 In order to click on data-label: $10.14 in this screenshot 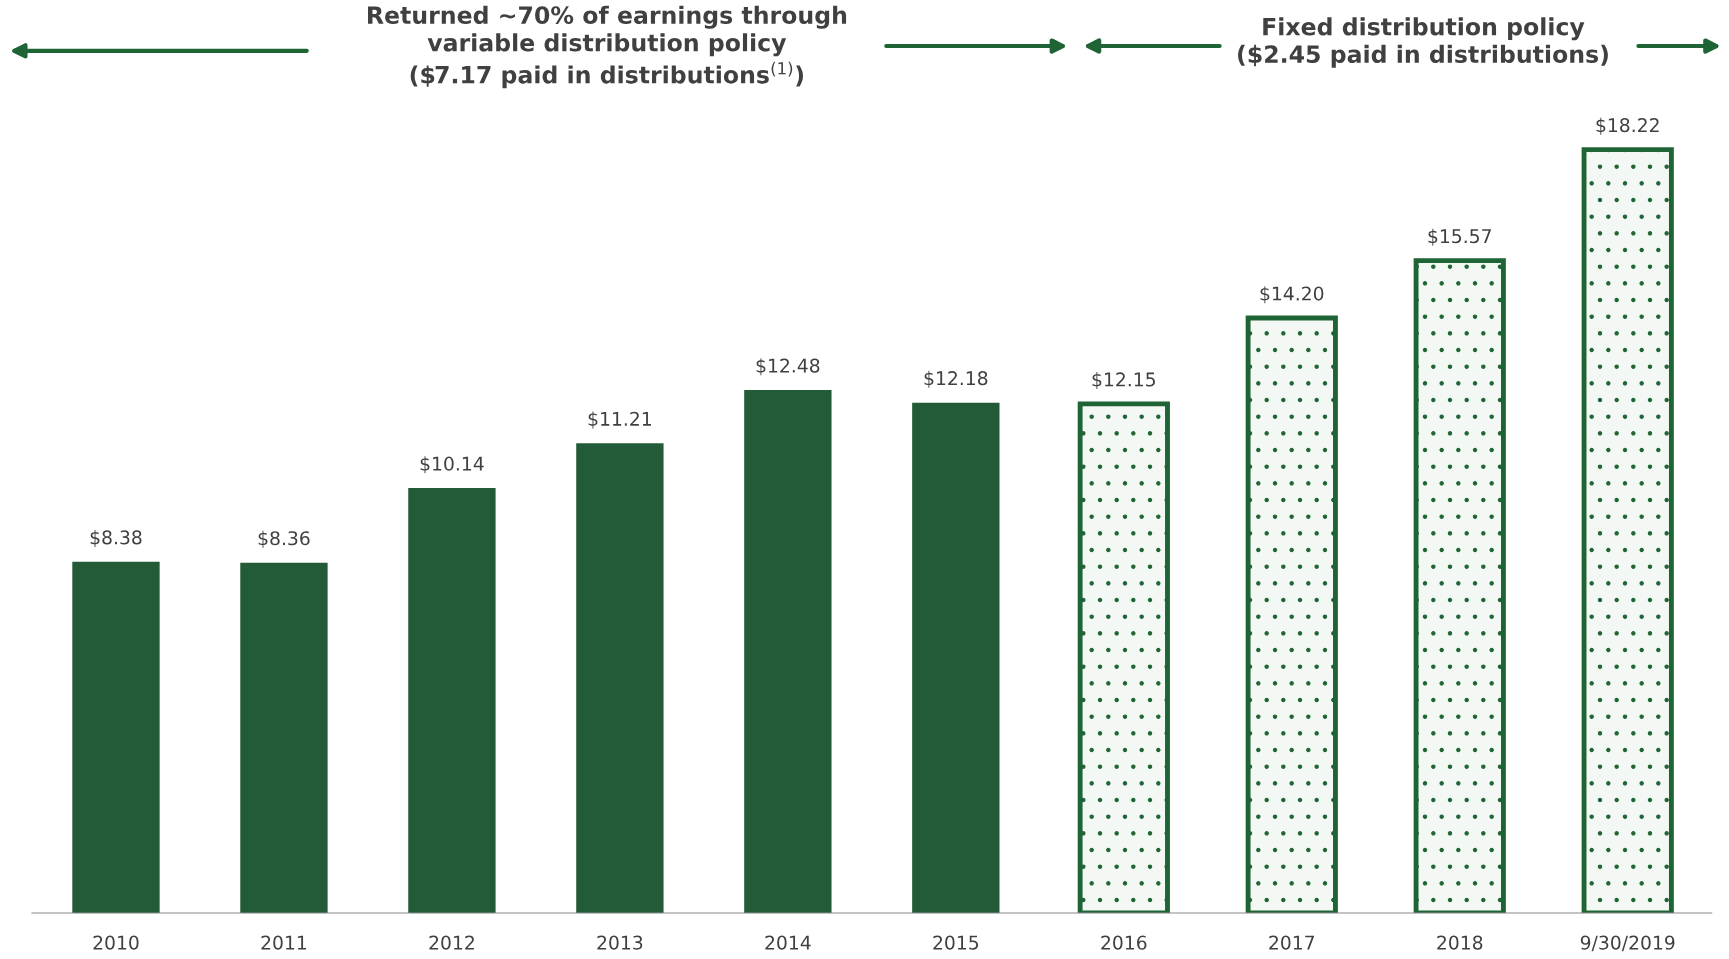, I will do `click(452, 465)`.